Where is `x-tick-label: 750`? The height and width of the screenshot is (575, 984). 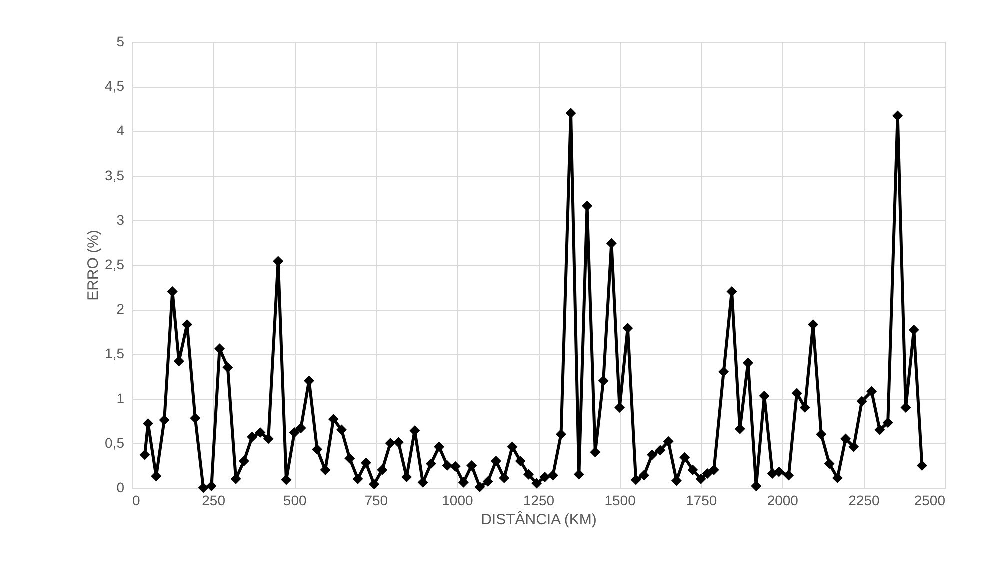 x-tick-label: 750 is located at coordinates (376, 500).